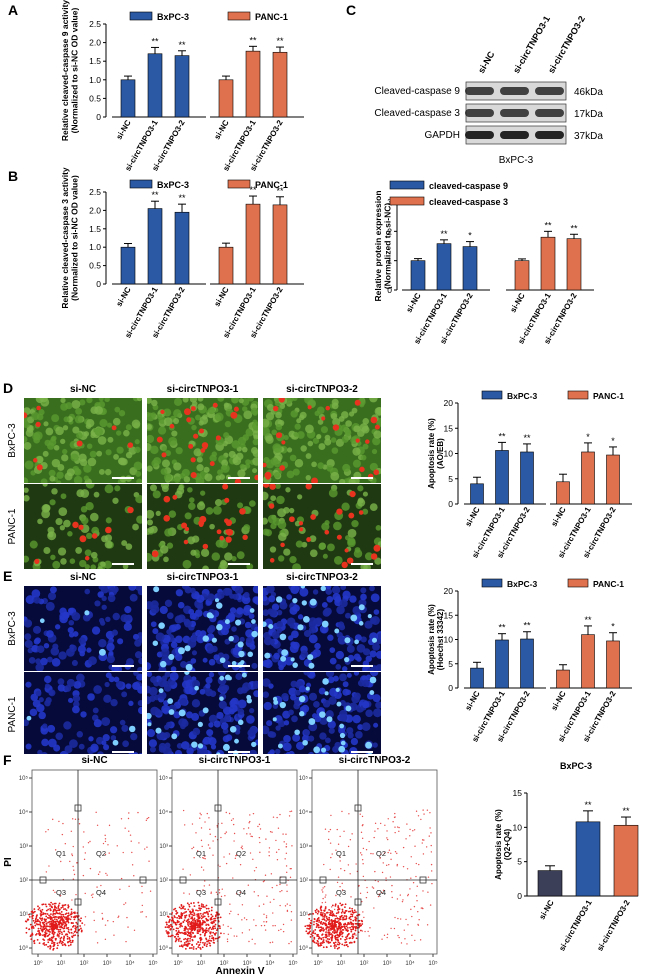 This screenshot has width=660, height=978. Describe the element at coordinates (201, 853) in the screenshot. I see `quadrant-label: Q1` at that location.